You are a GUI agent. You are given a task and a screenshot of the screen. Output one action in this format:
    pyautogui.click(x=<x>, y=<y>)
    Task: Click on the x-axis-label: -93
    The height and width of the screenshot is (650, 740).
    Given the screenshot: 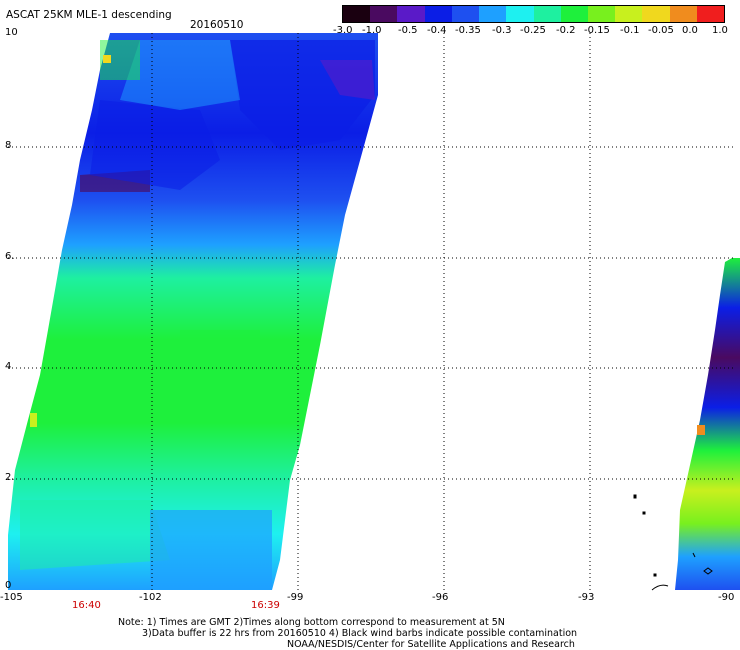 What is the action you would take?
    pyautogui.click(x=586, y=597)
    